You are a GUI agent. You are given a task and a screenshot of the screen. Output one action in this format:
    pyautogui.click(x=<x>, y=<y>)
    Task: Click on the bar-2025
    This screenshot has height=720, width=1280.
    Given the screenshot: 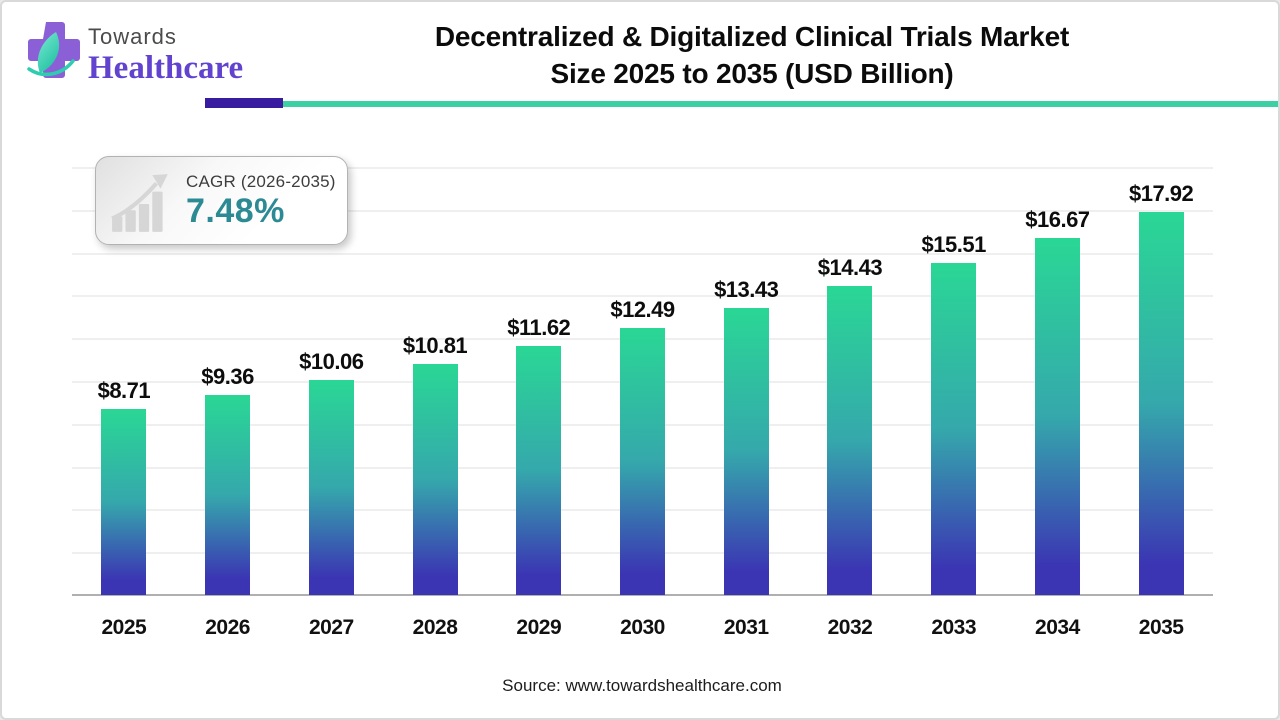 What is the action you would take?
    pyautogui.click(x=124, y=502)
    